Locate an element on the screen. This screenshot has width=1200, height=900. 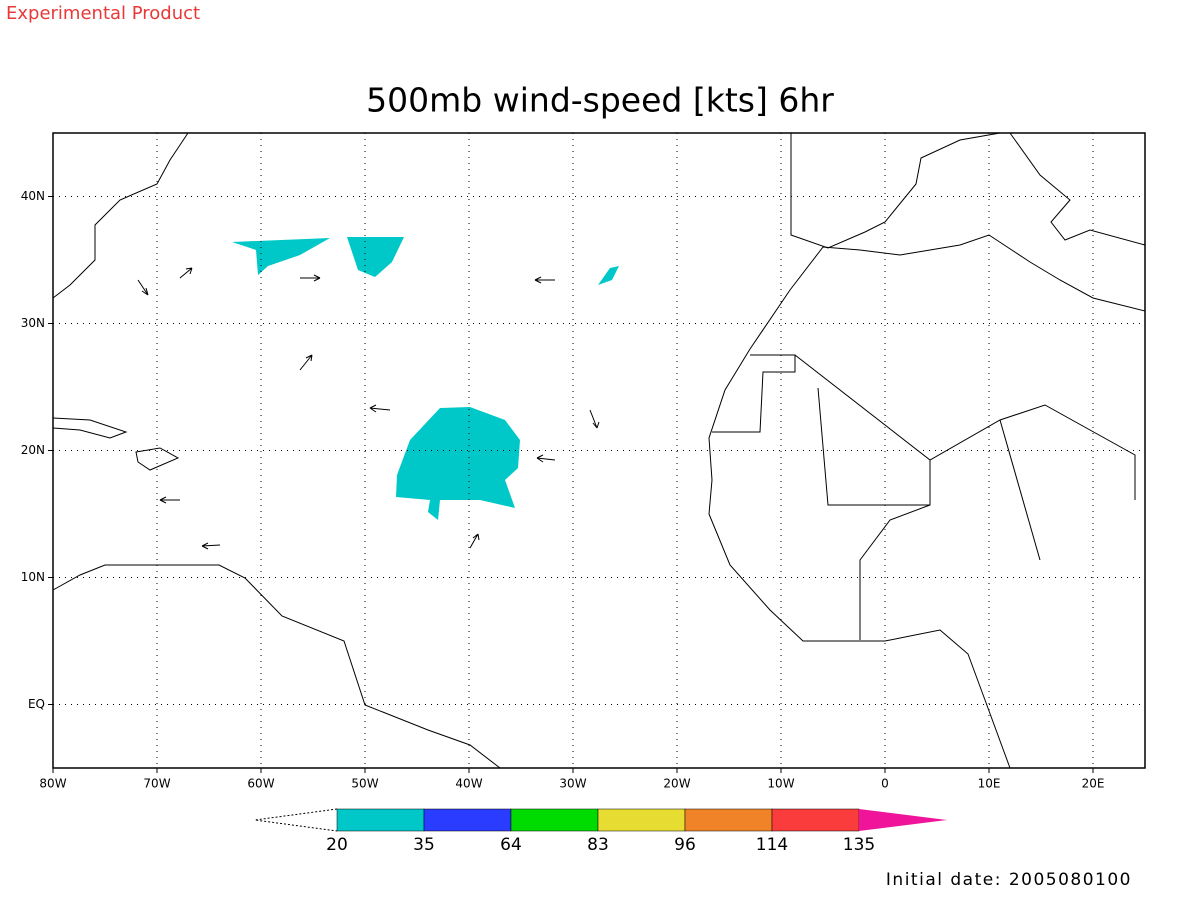
x-tick-label: 10W is located at coordinates (780, 784).